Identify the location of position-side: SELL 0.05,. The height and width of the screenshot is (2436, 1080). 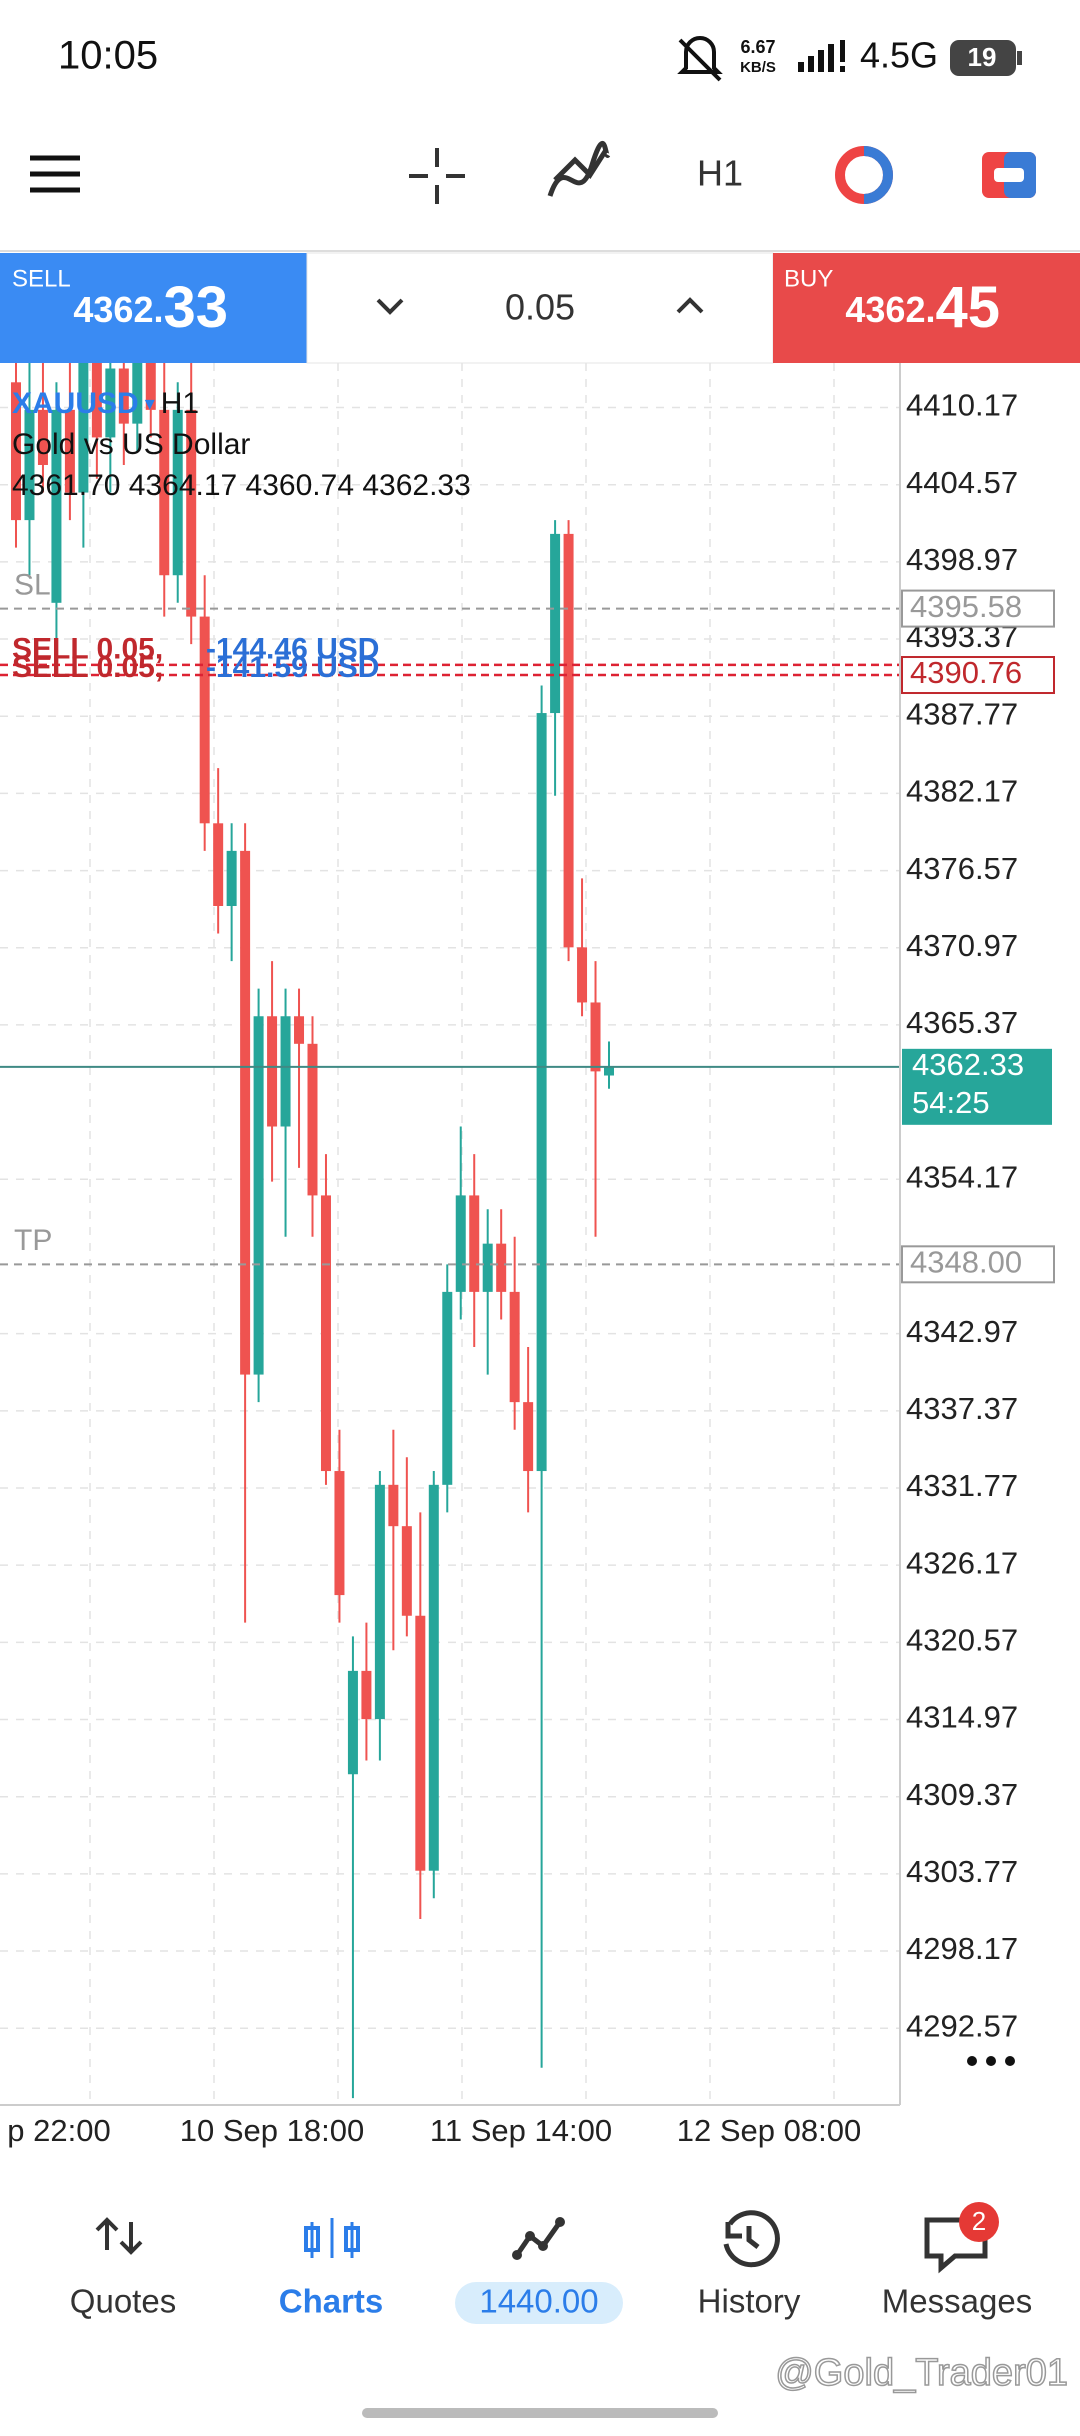
(87, 649).